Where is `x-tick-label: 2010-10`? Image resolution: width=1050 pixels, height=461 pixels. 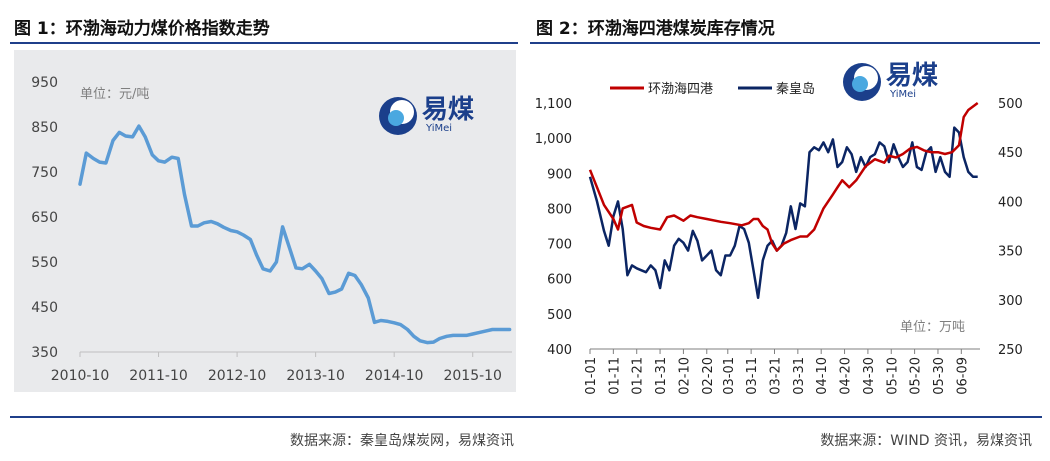
x-tick-label: 2010-10 is located at coordinates (80, 376).